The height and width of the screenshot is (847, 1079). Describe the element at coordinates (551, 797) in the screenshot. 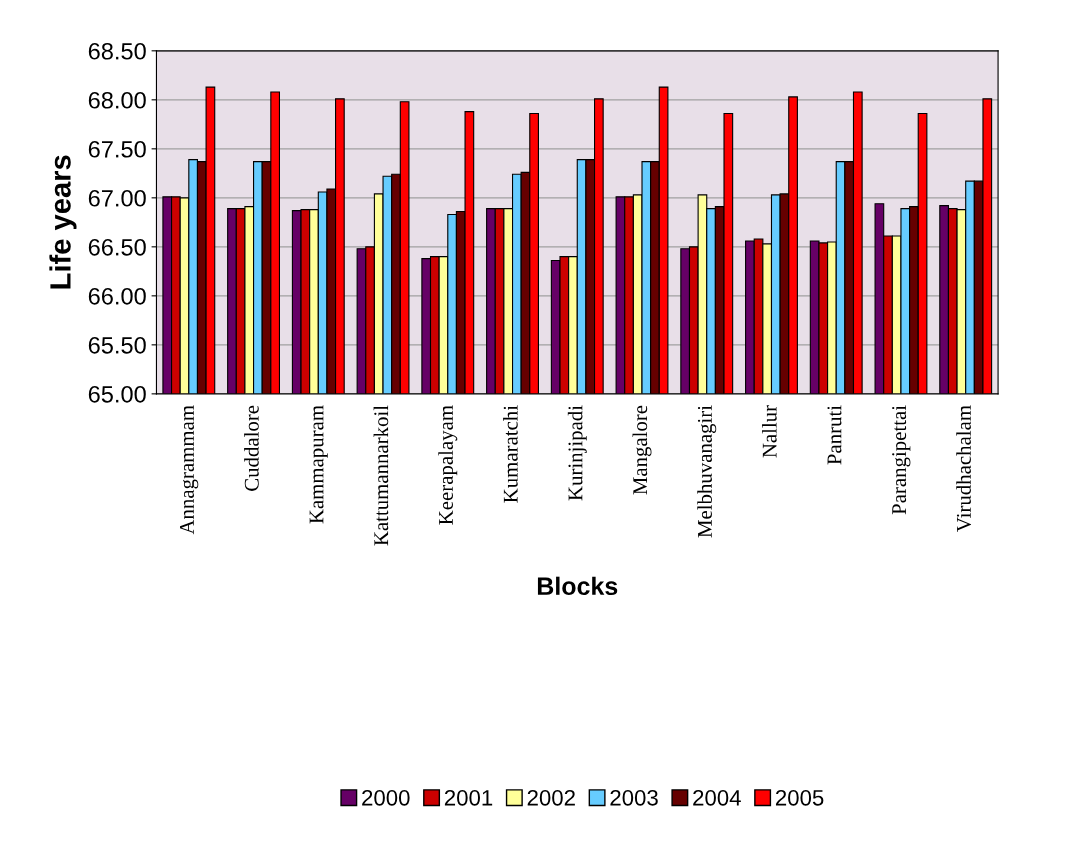

I see `legend-label: 2002` at that location.